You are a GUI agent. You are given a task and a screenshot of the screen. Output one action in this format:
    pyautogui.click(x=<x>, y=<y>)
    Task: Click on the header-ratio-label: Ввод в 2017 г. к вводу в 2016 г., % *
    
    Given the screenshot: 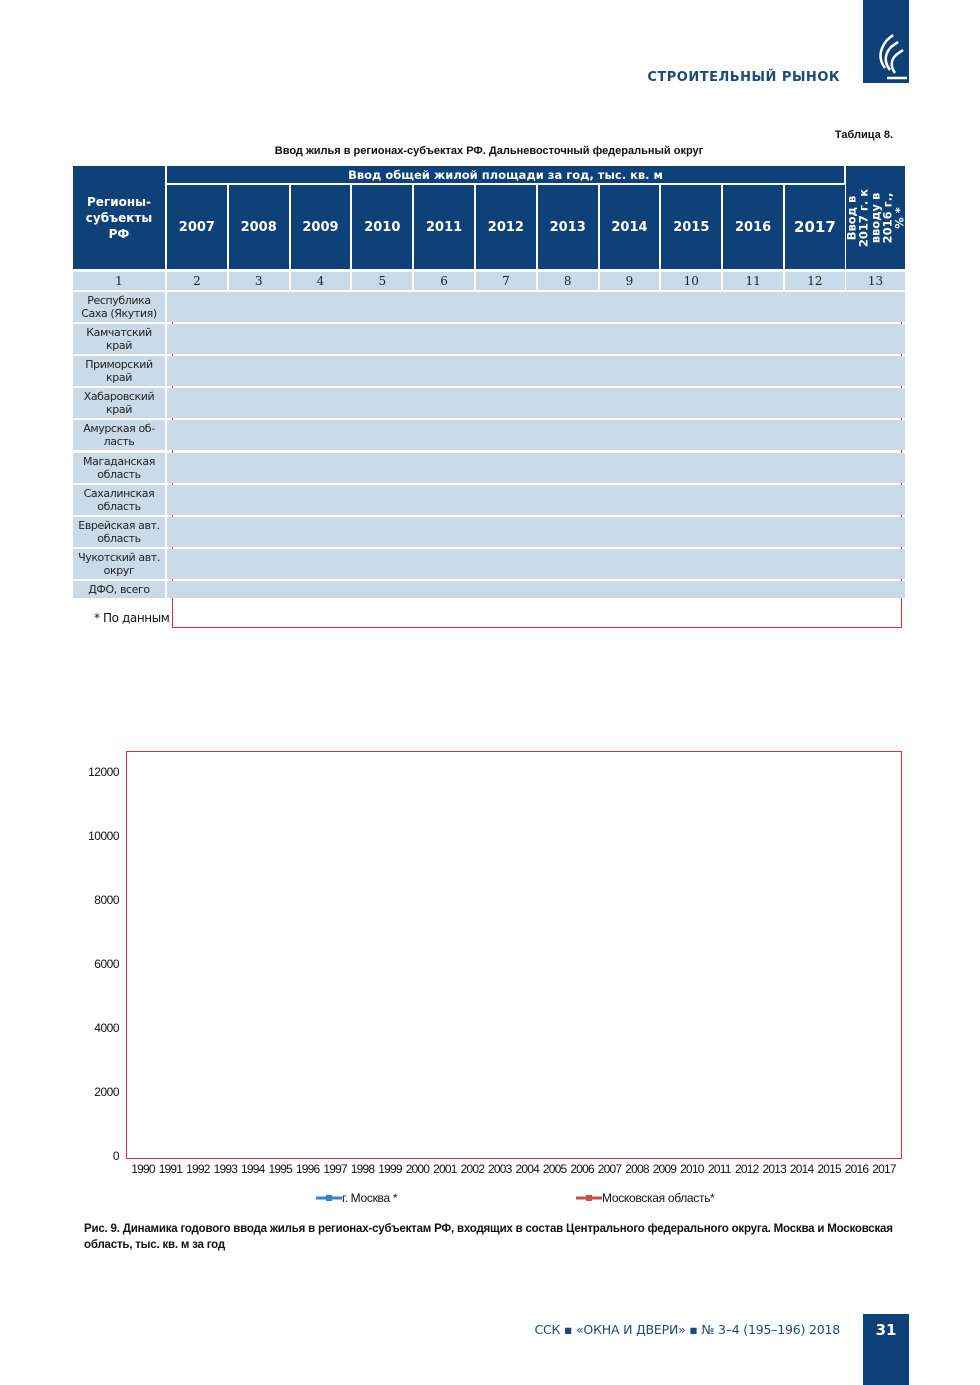 What is the action you would take?
    pyautogui.click(x=875, y=217)
    